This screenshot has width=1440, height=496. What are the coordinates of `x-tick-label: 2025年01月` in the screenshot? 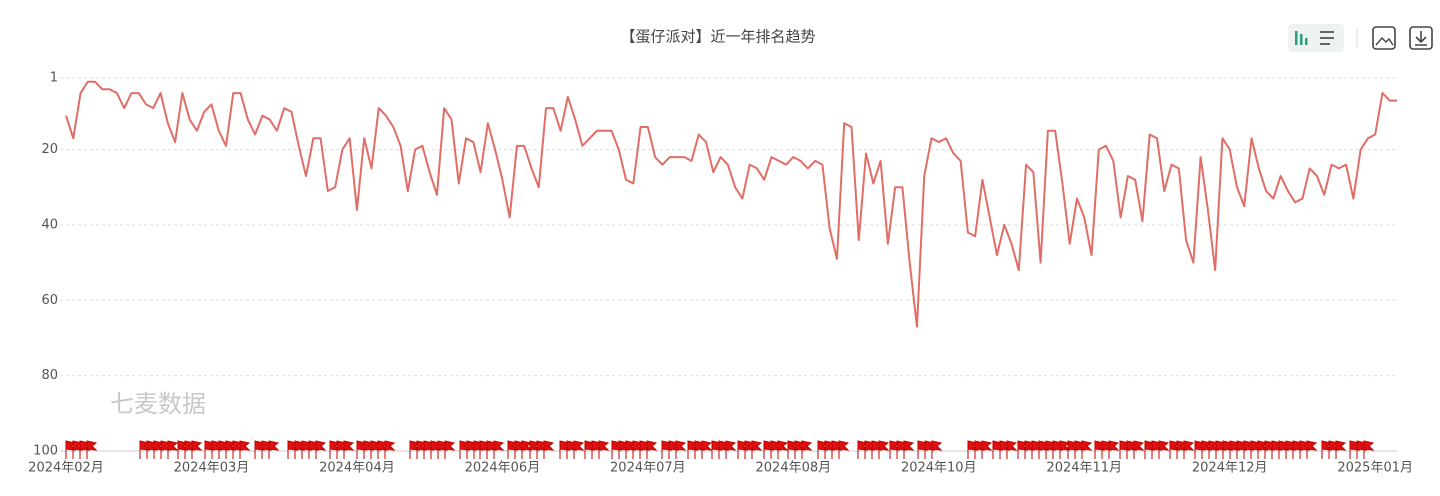 It's located at (1375, 468).